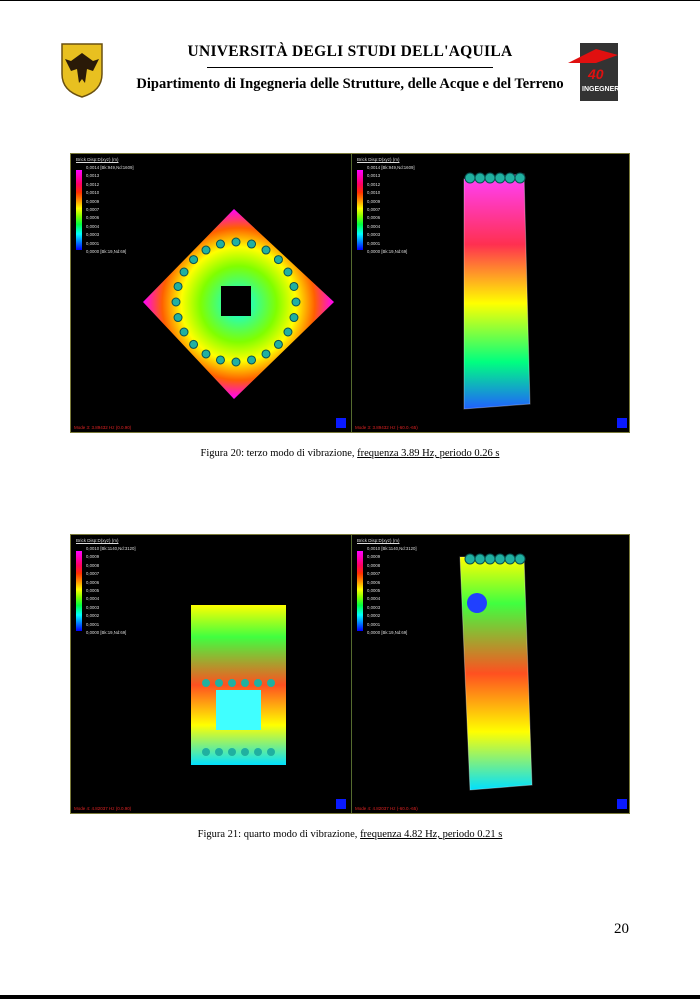 This screenshot has height=999, width=700. What do you see at coordinates (350, 997) in the screenshot?
I see `page-bottom-border` at bounding box center [350, 997].